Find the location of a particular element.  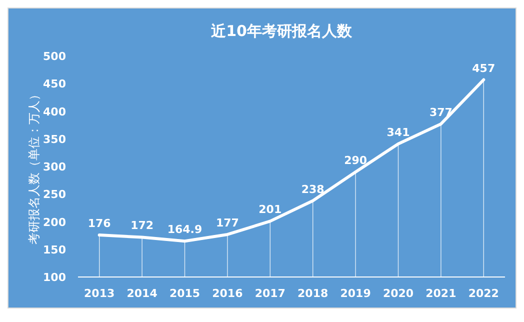

ylabel: 考研报名人数（单位：万人） is located at coordinates (34, 166).